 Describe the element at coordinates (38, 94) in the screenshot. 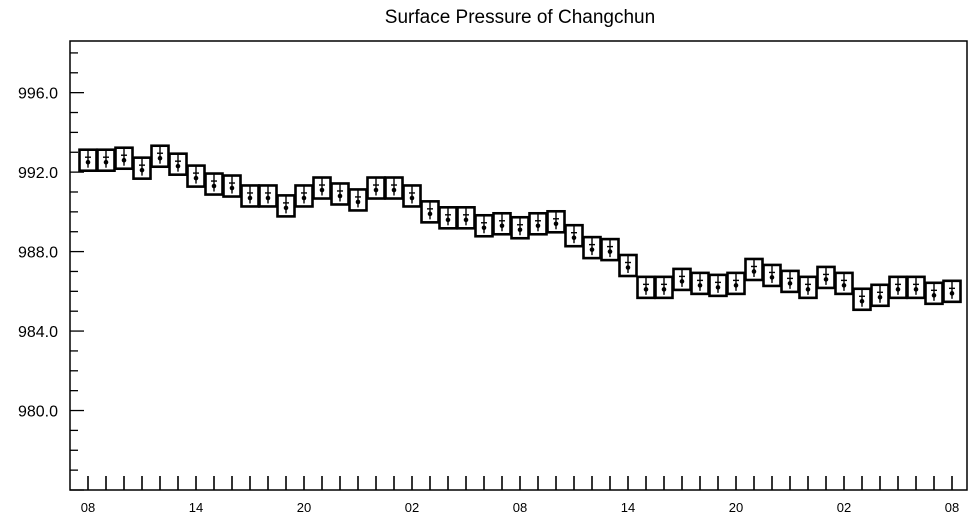

I see `y-tick-label: 996.0` at that location.